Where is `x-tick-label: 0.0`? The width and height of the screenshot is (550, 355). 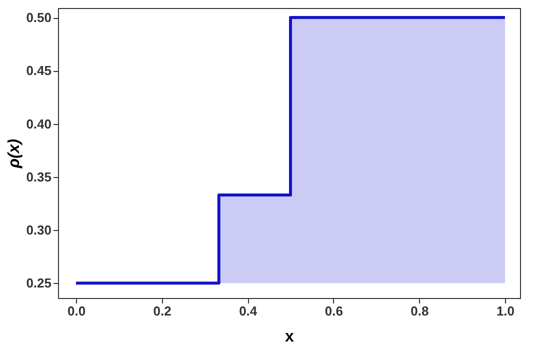
x-tick-label: 0.0 is located at coordinates (76, 311).